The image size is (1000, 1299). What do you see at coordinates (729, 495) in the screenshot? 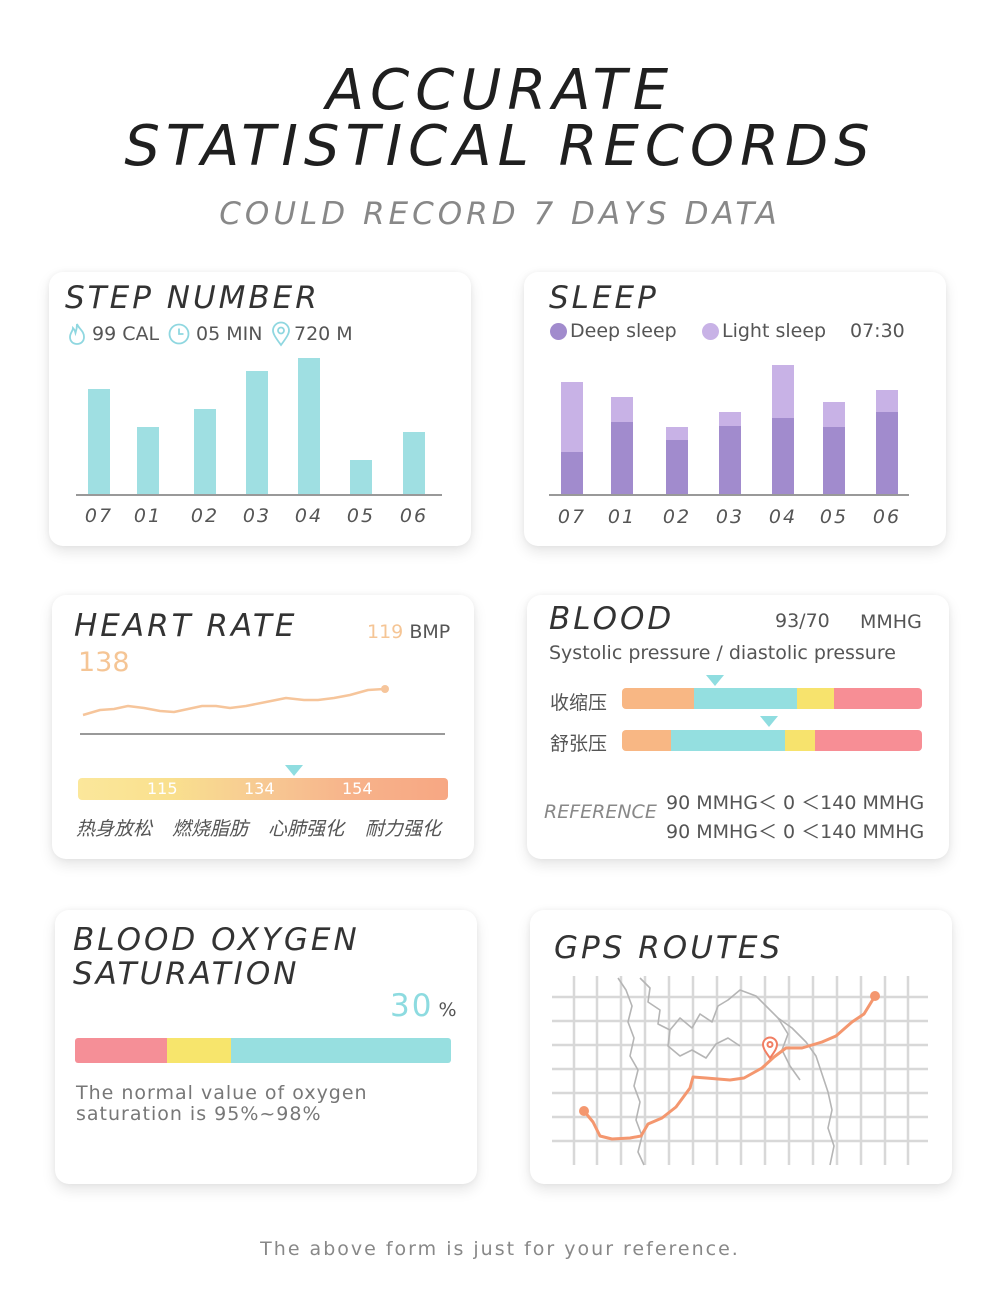
I see `sleep-axis` at bounding box center [729, 495].